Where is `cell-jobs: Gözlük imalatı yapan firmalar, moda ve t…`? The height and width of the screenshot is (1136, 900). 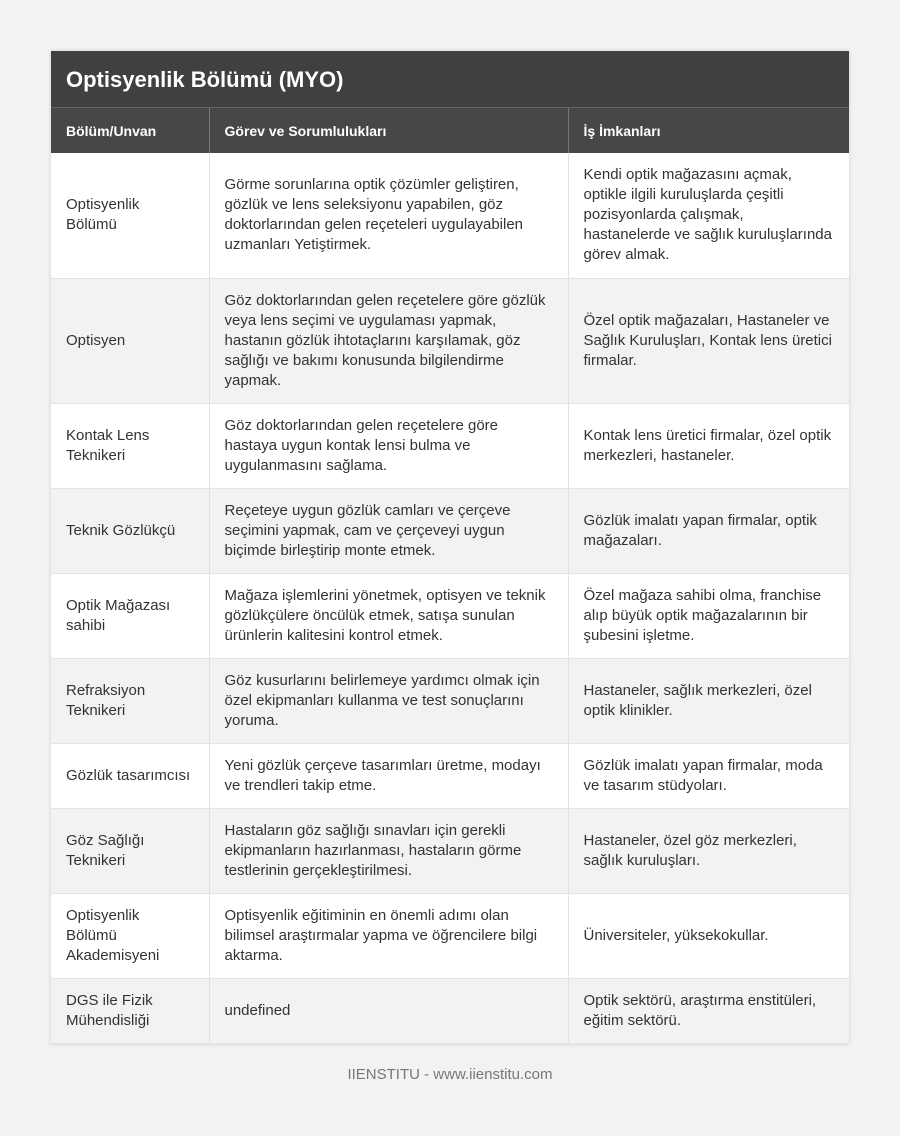 cell-jobs: Gözlük imalatı yapan firmalar, moda ve t… is located at coordinates (708, 776).